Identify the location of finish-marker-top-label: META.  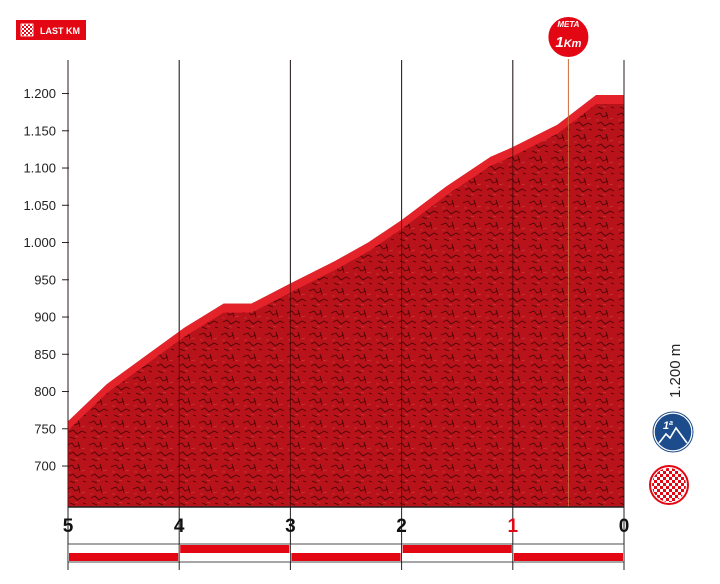
(568, 24).